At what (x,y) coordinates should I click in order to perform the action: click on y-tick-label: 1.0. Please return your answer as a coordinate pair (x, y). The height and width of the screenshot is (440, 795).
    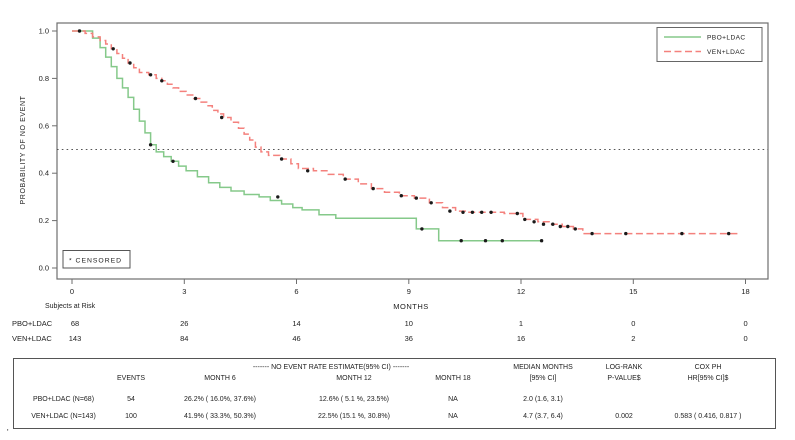
    Looking at the image, I should click on (44, 31).